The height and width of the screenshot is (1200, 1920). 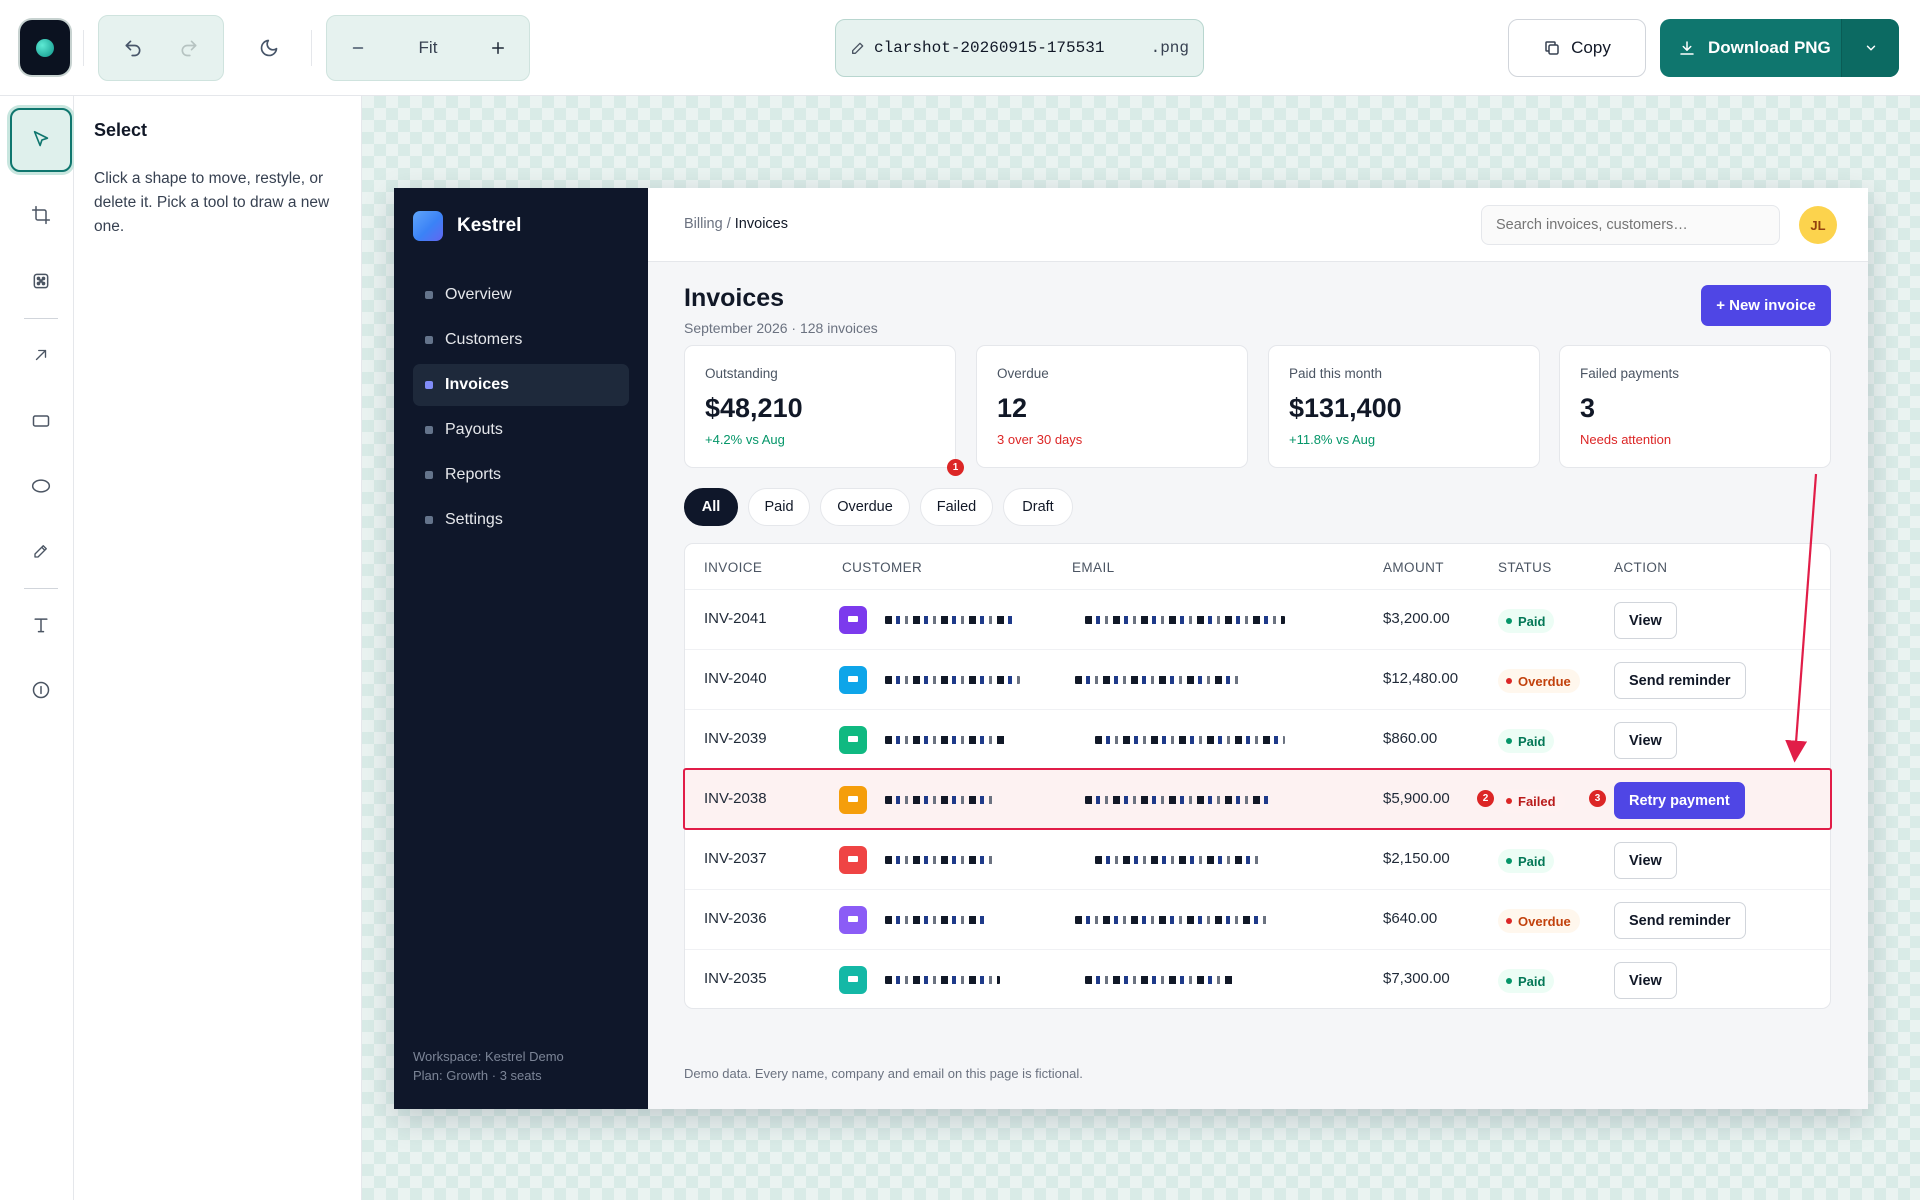 I want to click on select-tool, so click(x=41, y=140).